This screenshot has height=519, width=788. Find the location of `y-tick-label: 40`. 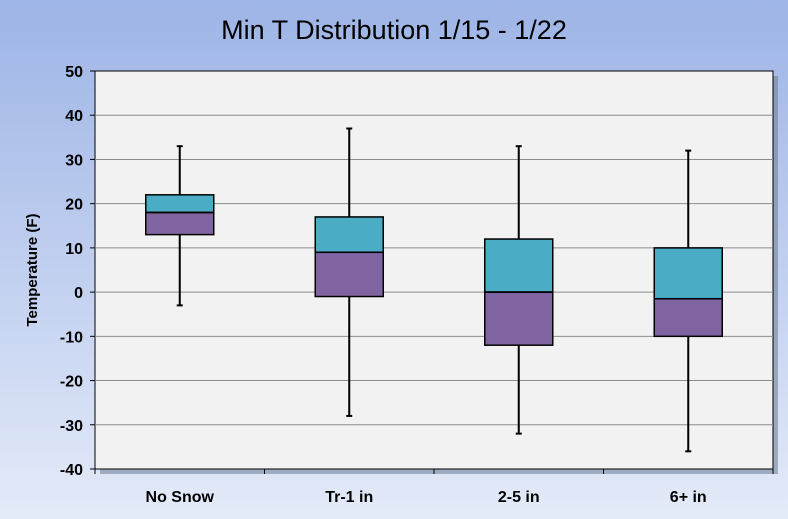

y-tick-label: 40 is located at coordinates (74, 116).